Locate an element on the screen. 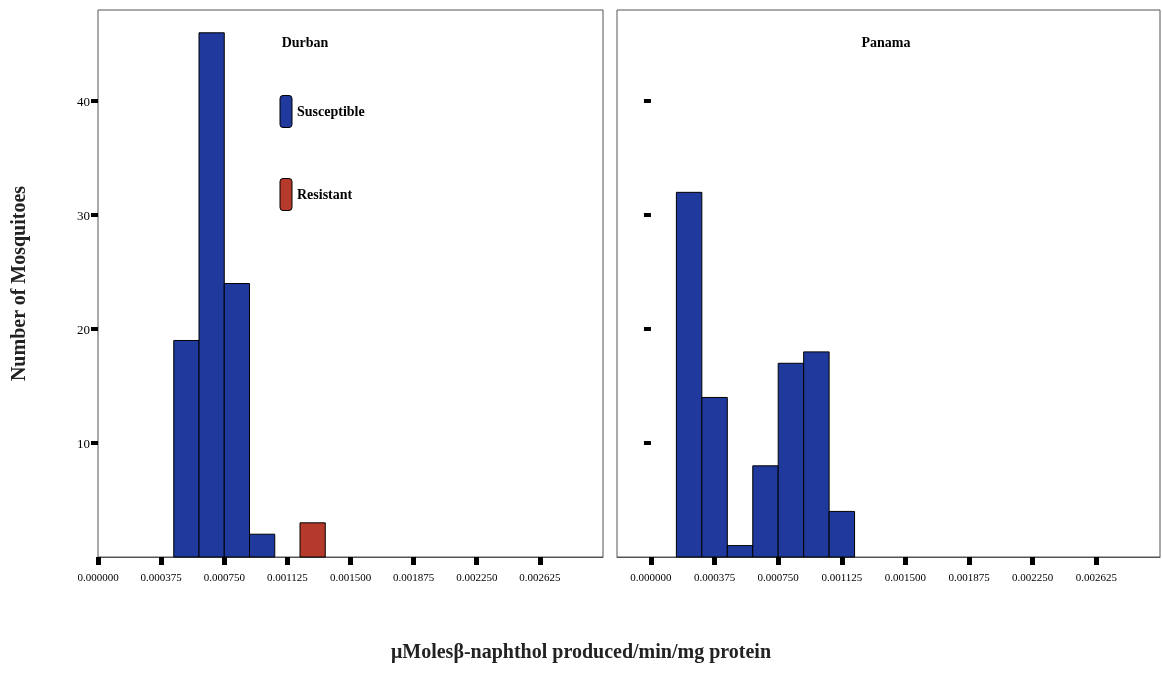 This screenshot has width=1162, height=684. y-tick-label: 10 is located at coordinates (83, 443).